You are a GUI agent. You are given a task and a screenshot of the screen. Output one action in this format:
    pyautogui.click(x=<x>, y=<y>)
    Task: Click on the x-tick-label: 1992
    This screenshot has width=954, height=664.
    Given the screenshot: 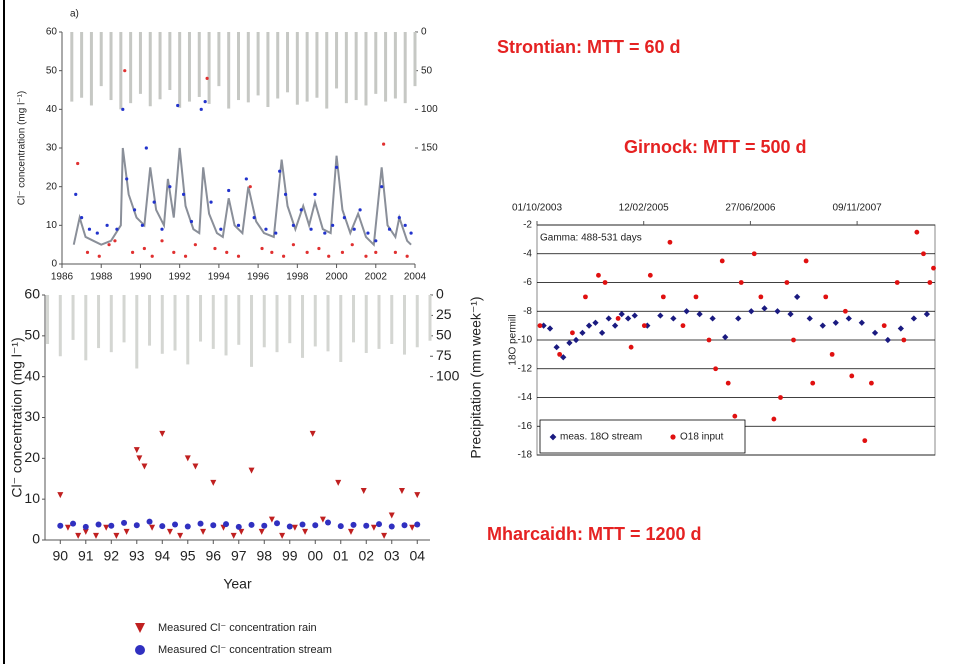 What is the action you would take?
    pyautogui.click(x=180, y=277)
    